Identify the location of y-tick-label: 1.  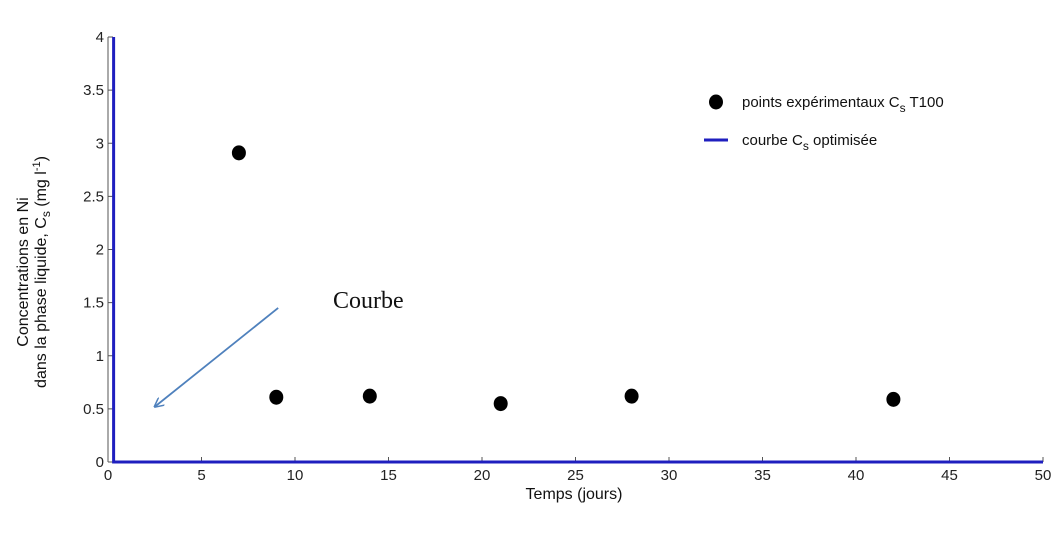
(100, 356).